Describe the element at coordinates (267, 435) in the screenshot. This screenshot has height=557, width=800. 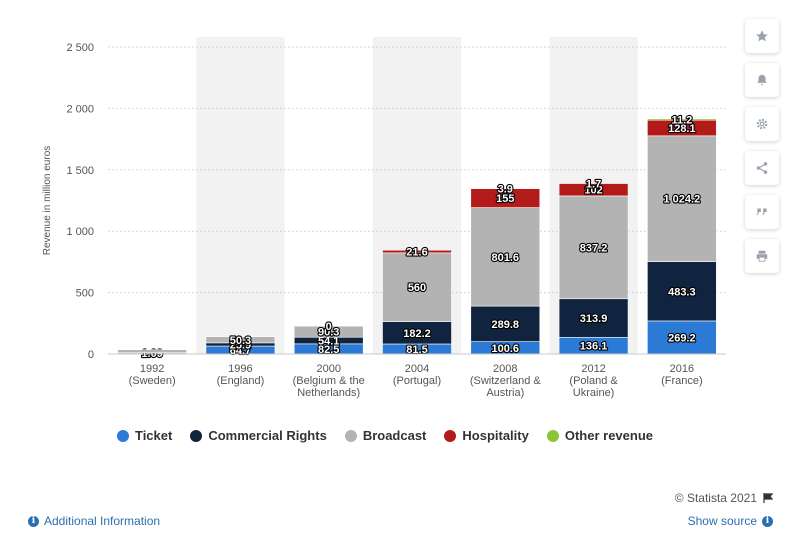
I see `legend-label-commercial-rights: Commercial Rights` at that location.